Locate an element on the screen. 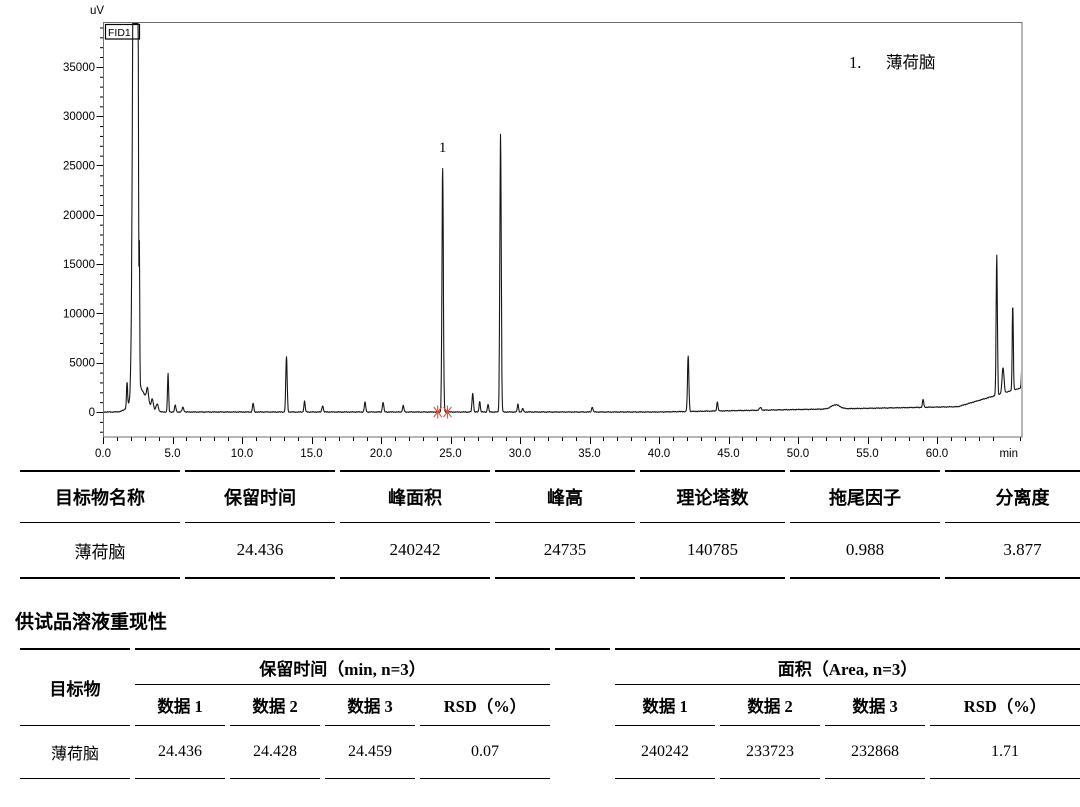 The width and height of the screenshot is (1080, 807). group-title: 面积（Area, n=3） is located at coordinates (847, 666).